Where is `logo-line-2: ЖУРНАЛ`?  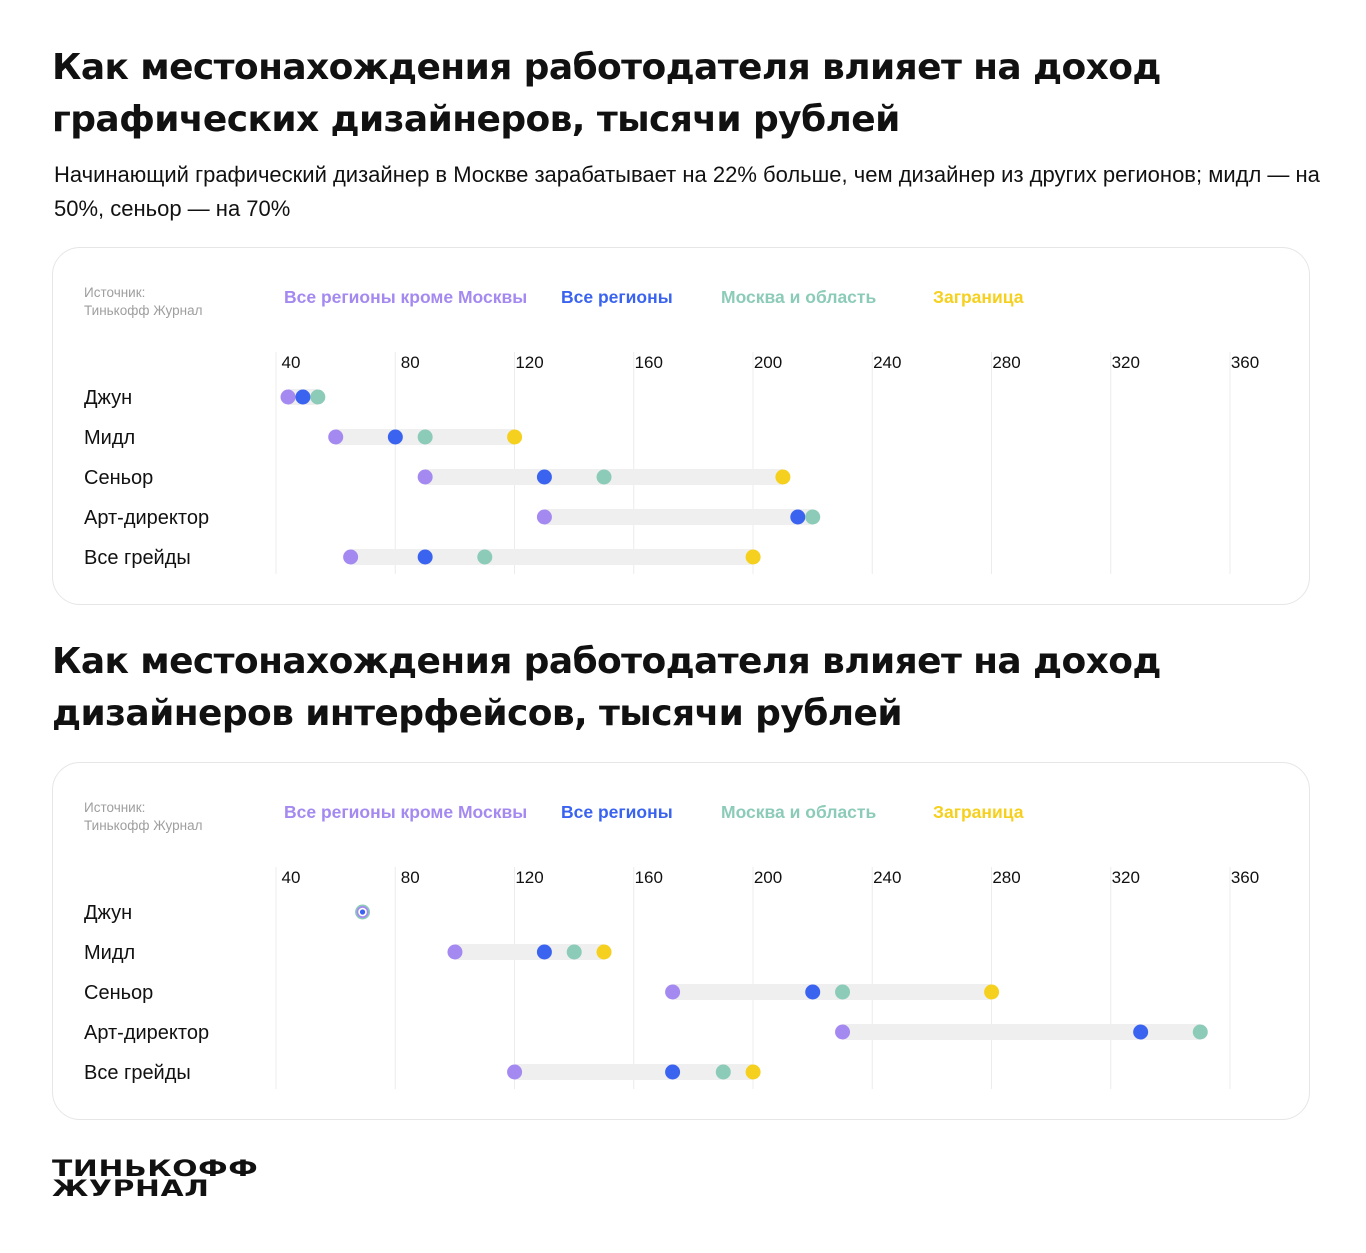 logo-line-2: ЖУРНАЛ is located at coordinates (131, 1189).